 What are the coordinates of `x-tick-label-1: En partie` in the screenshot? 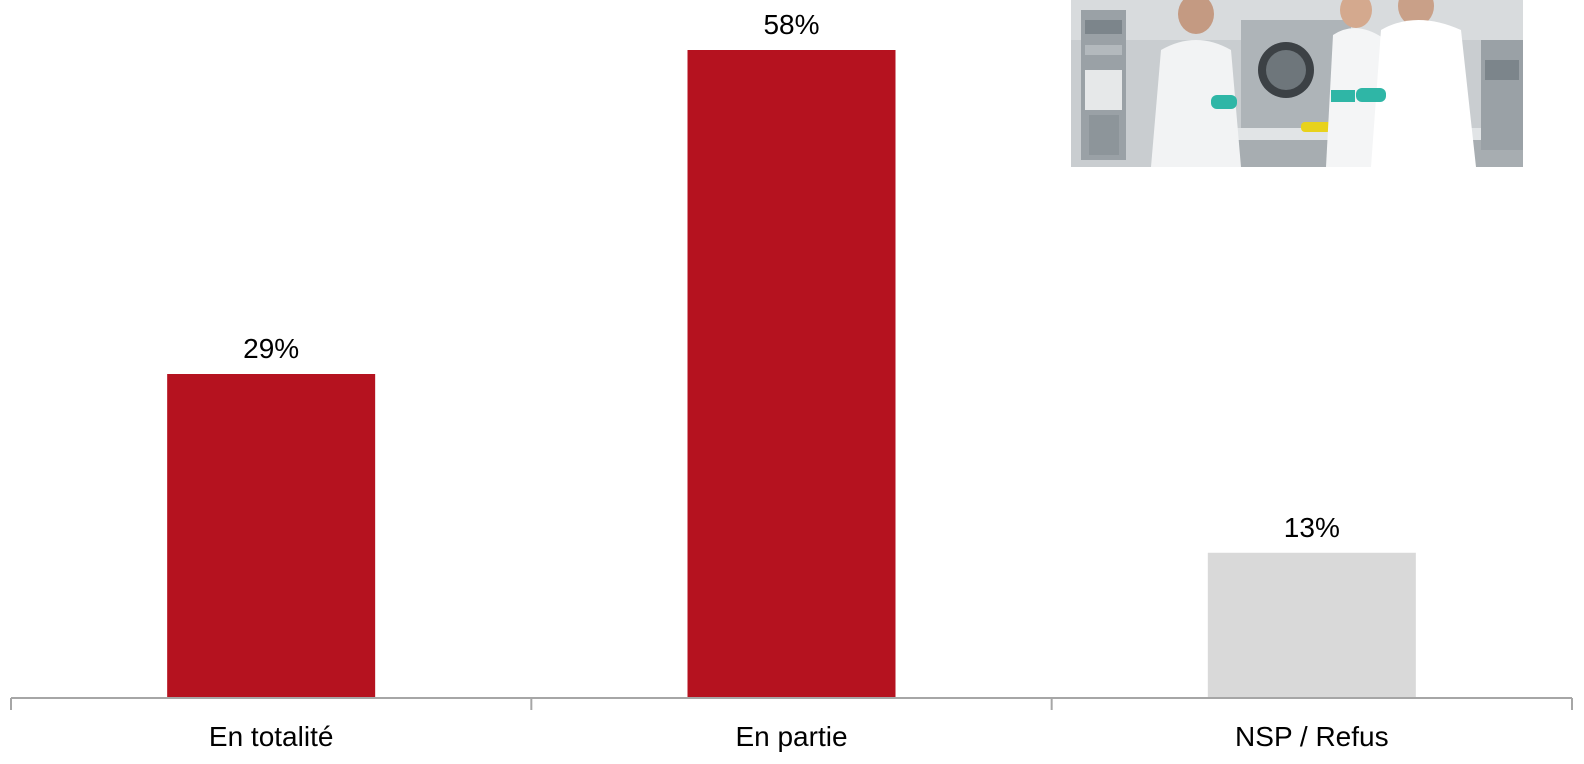 It's located at (791, 736).